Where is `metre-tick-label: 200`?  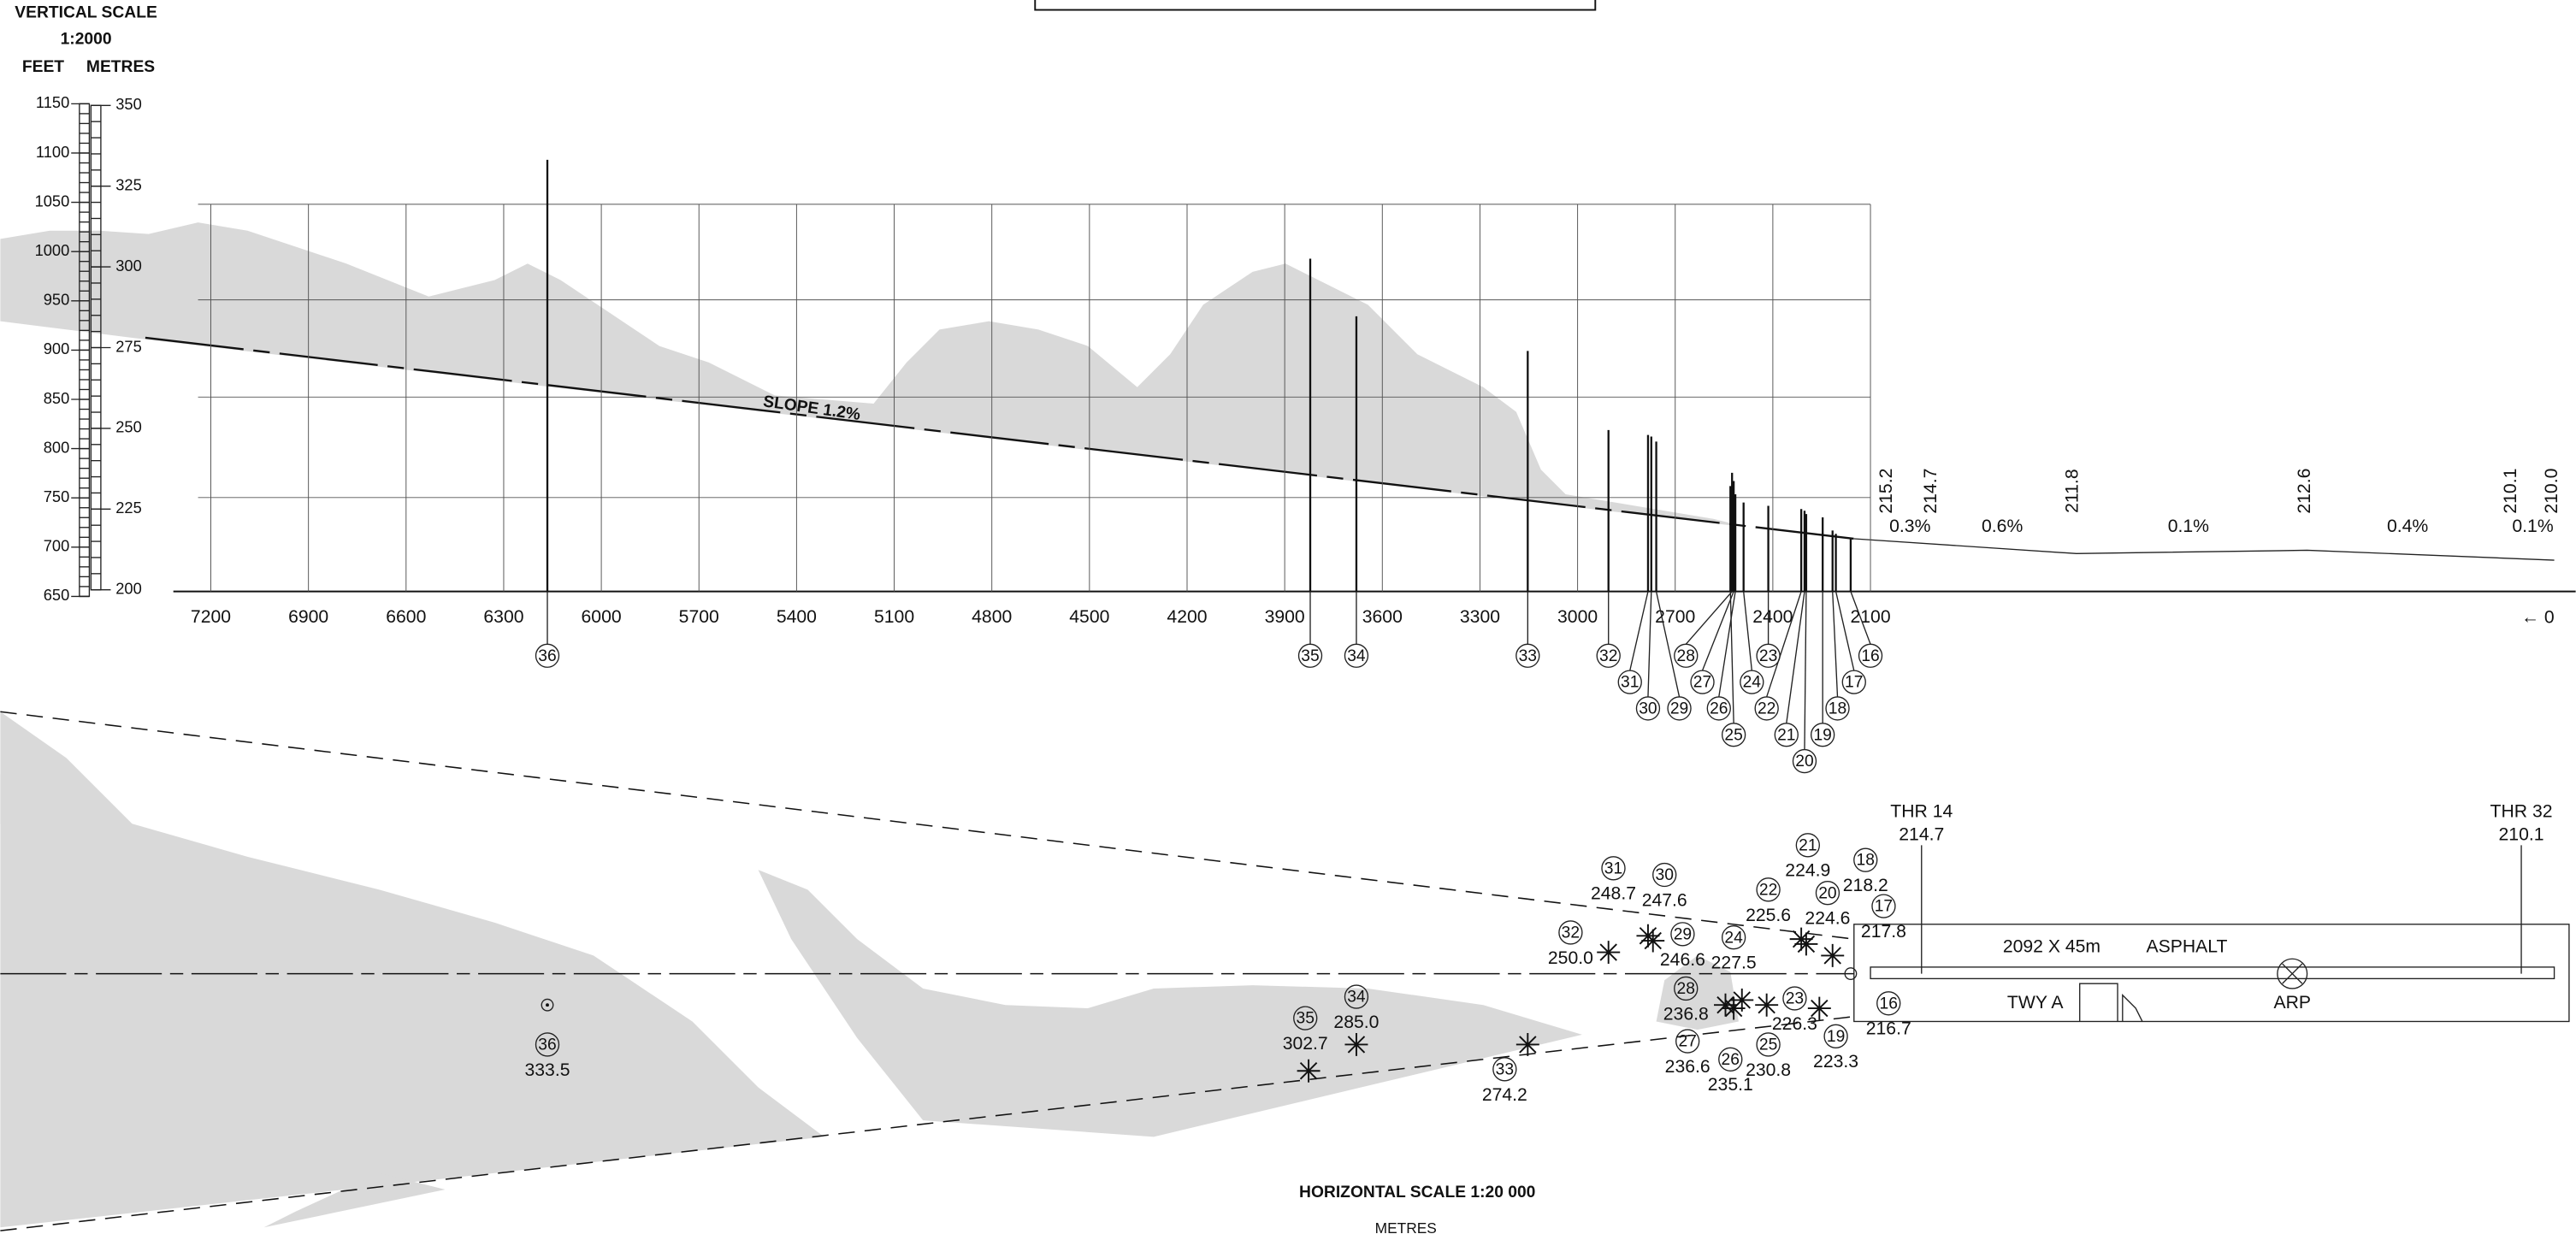
metre-tick-label: 200 is located at coordinates (128, 589).